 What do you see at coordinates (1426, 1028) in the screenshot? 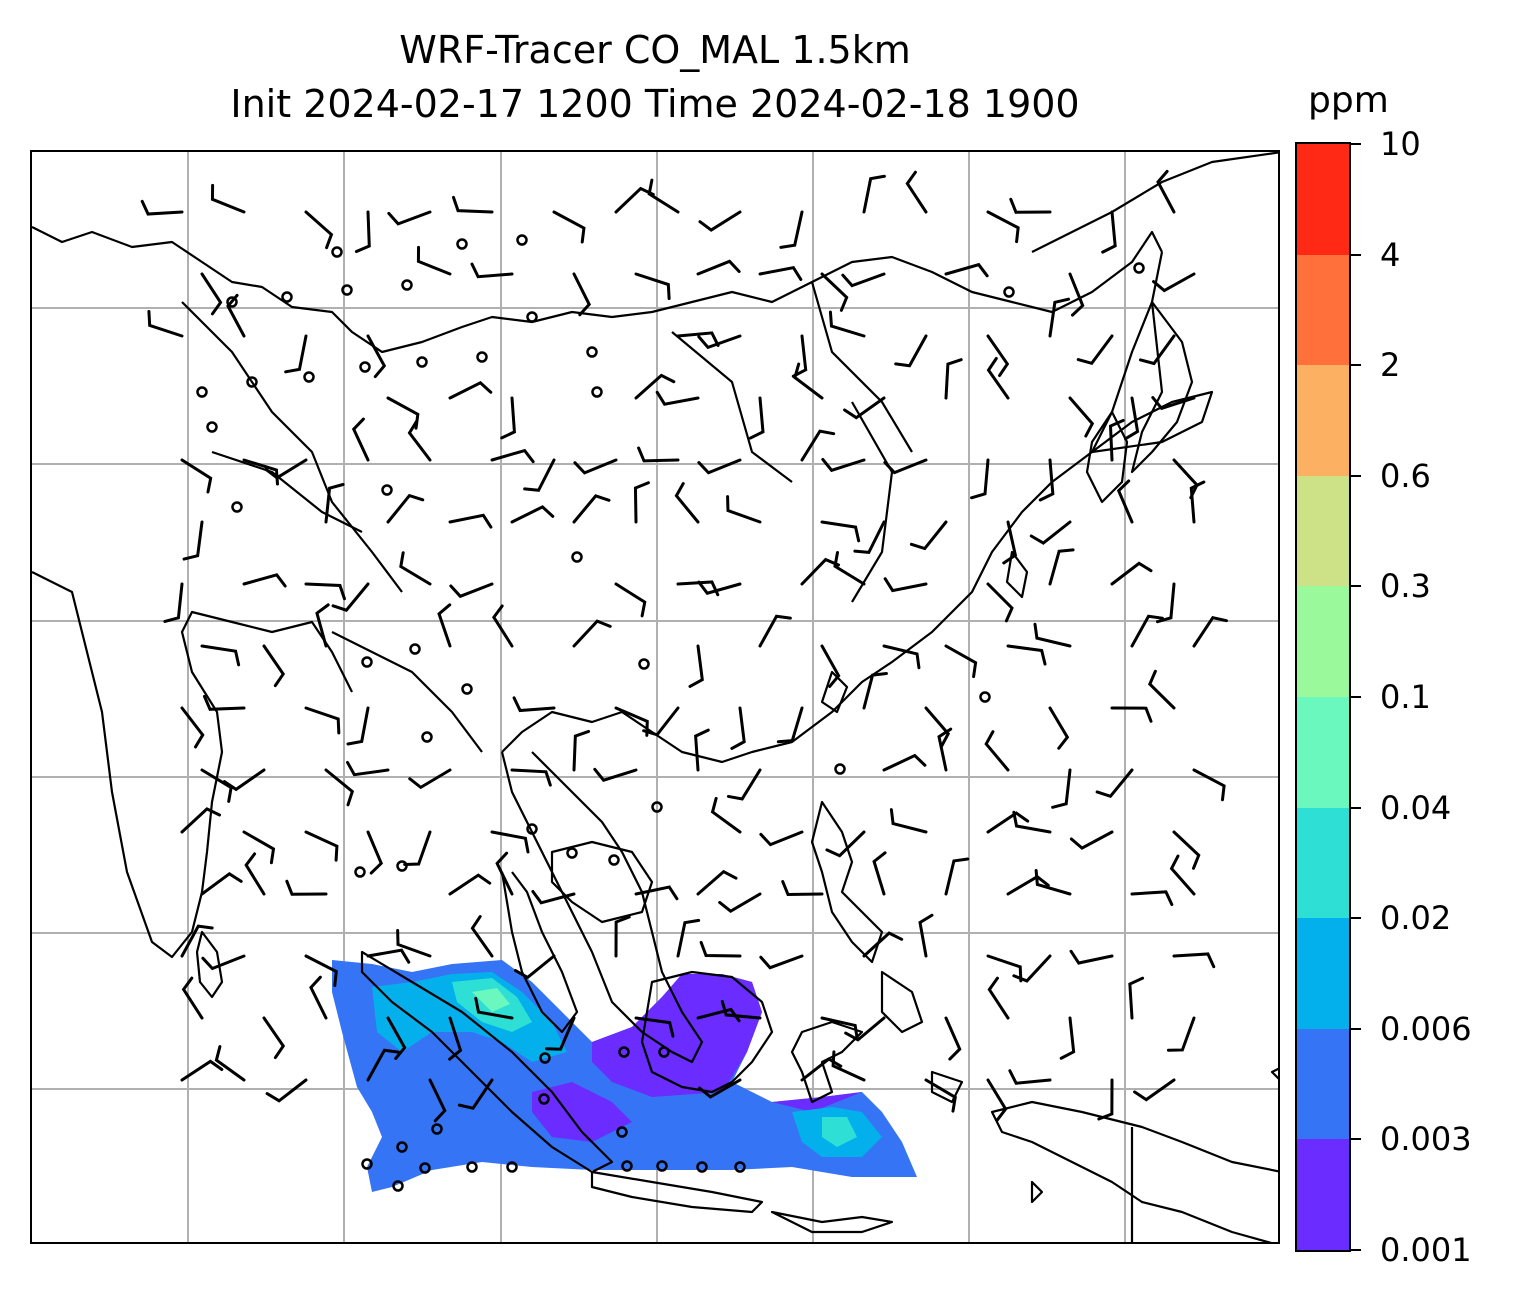
I see `colorbar-tick-label: 0.006` at bounding box center [1426, 1028].